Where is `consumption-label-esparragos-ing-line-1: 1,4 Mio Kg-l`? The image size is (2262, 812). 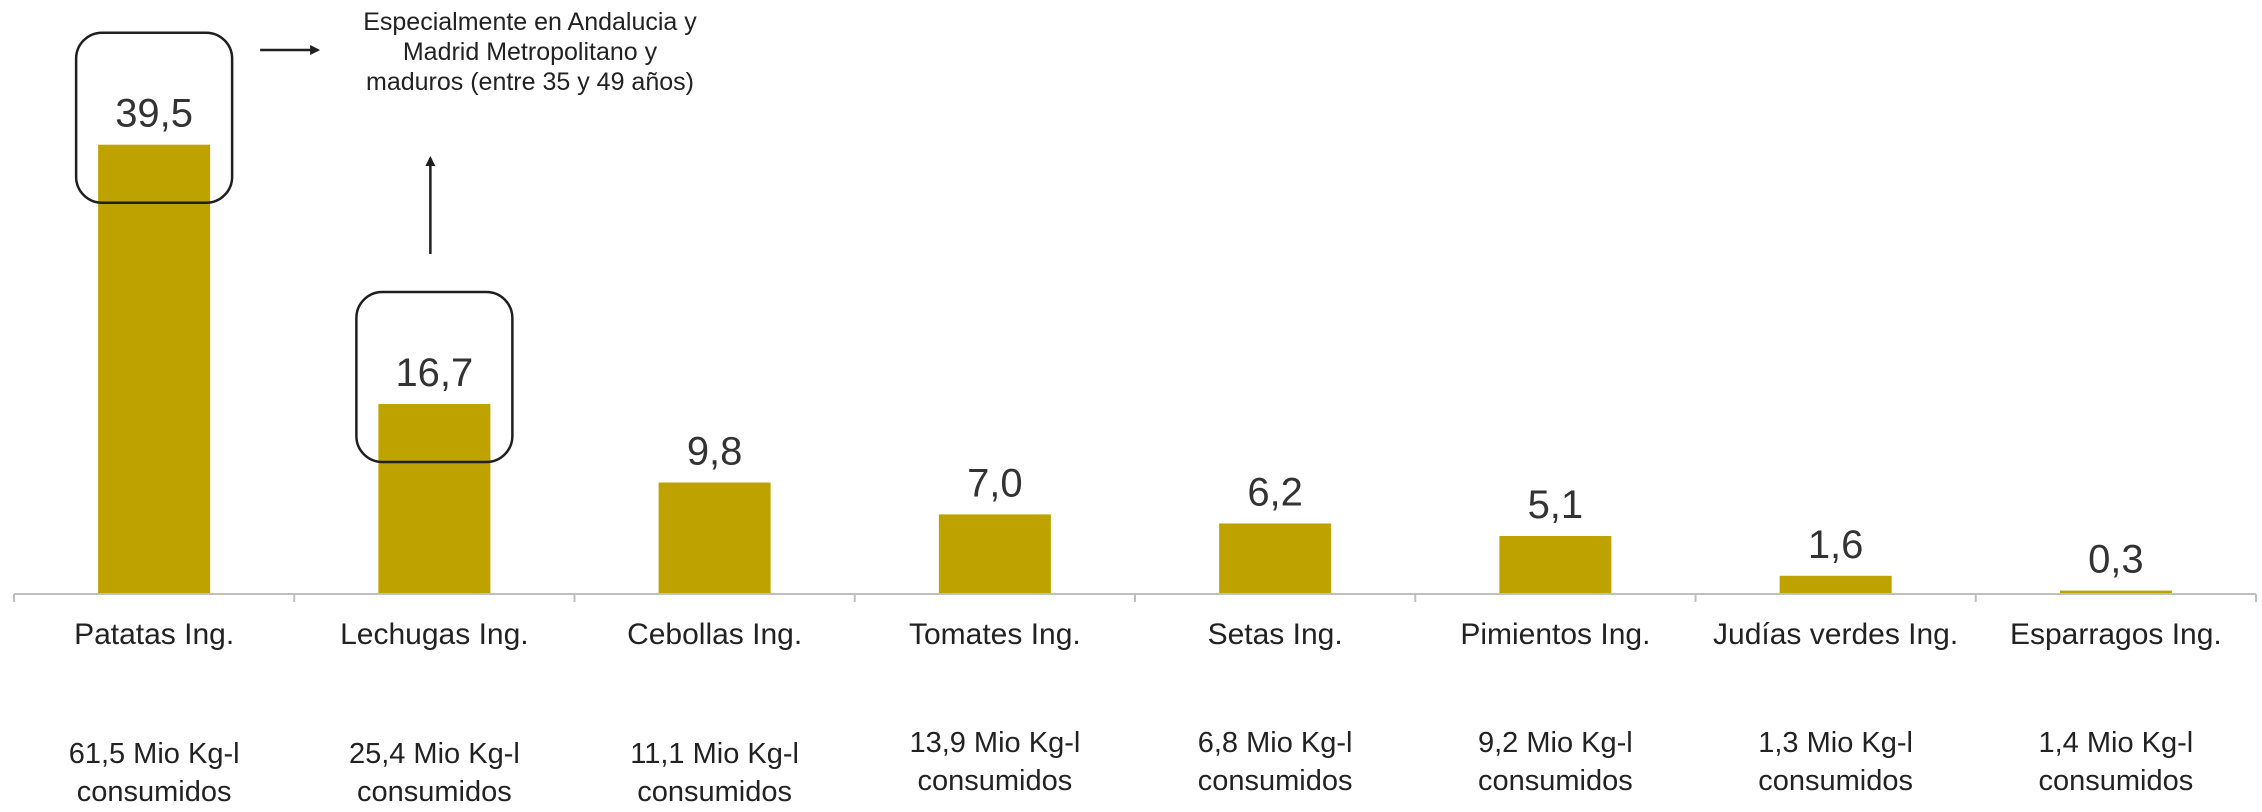
consumption-label-esparragos-ing-line-1: 1,4 Mio Kg-l is located at coordinates (2116, 743).